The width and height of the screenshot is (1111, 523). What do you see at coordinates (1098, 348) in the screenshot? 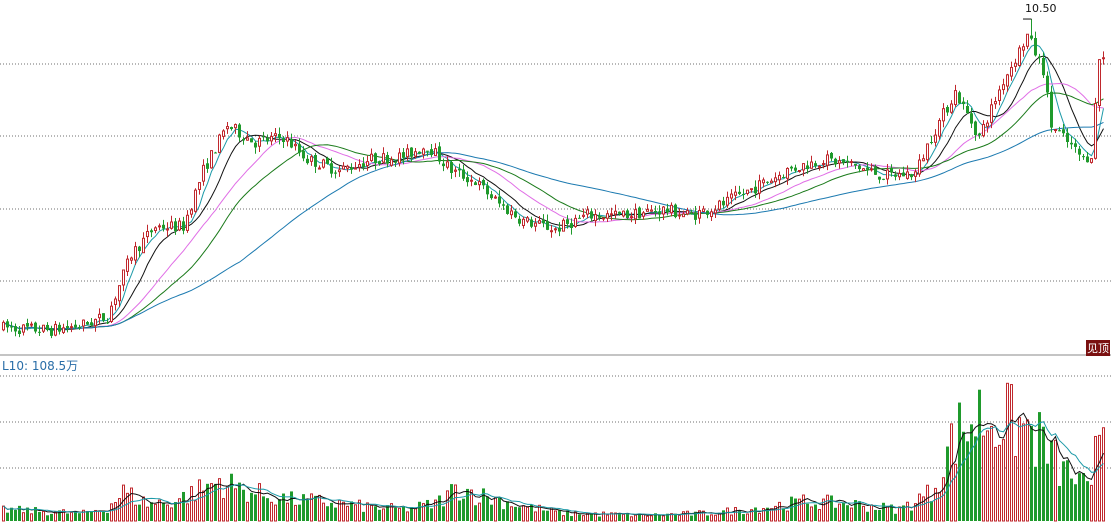
I see `signal-tag: 见顶` at bounding box center [1098, 348].